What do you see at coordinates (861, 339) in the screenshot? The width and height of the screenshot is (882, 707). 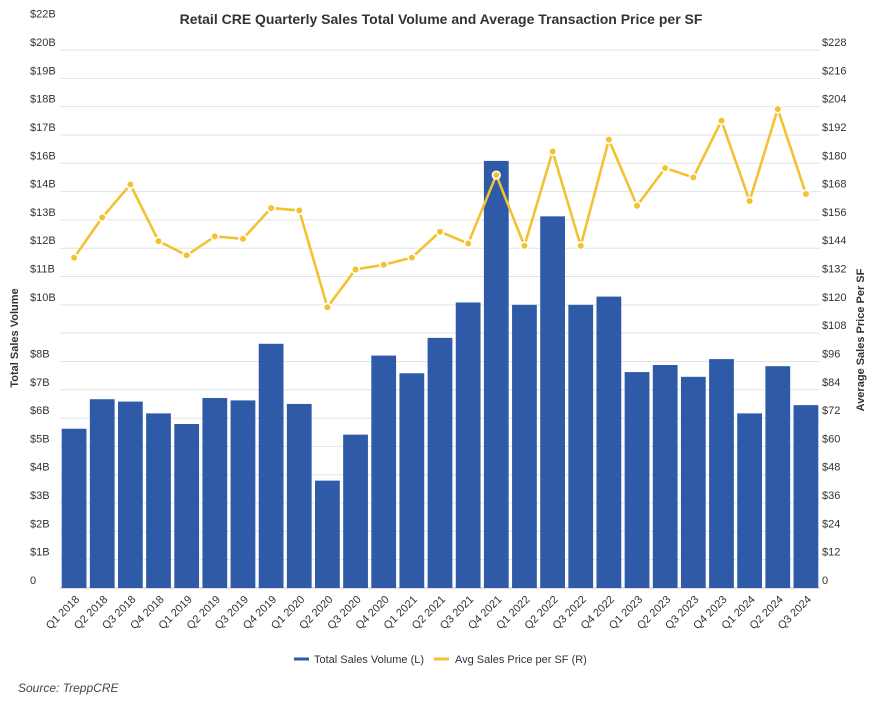 I see `right-axis-label: Average Sales Price Per SF` at bounding box center [861, 339].